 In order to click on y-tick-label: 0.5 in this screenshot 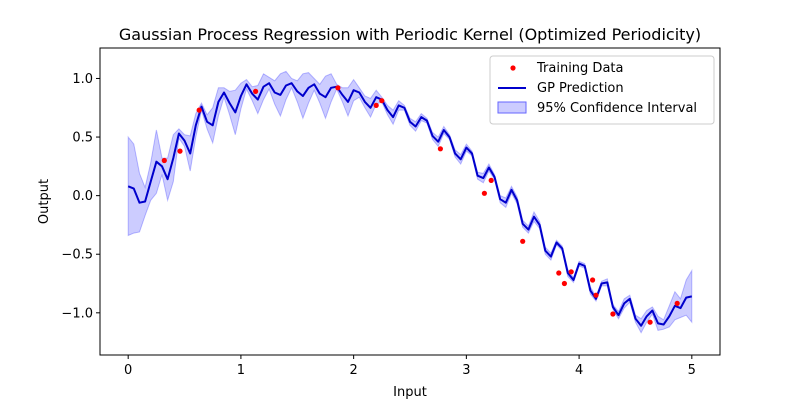, I will do `click(82, 138)`.